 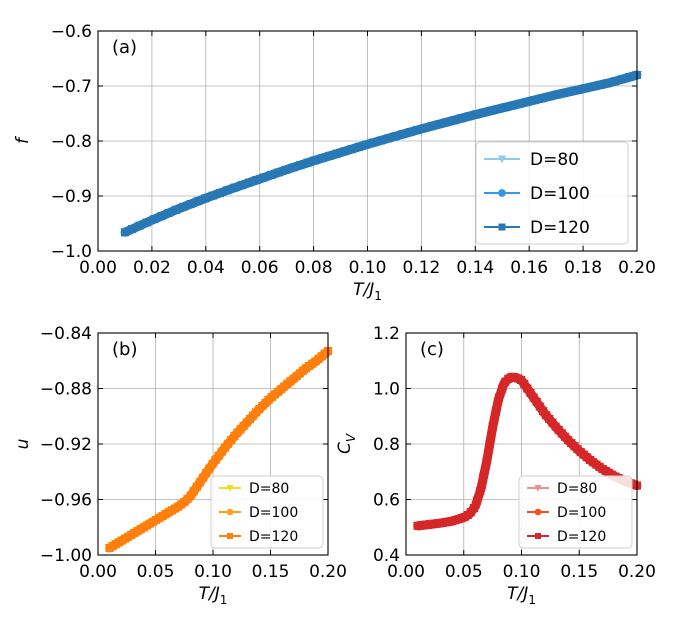 What do you see at coordinates (432, 349) in the screenshot?
I see `panel-label: (c)` at bounding box center [432, 349].